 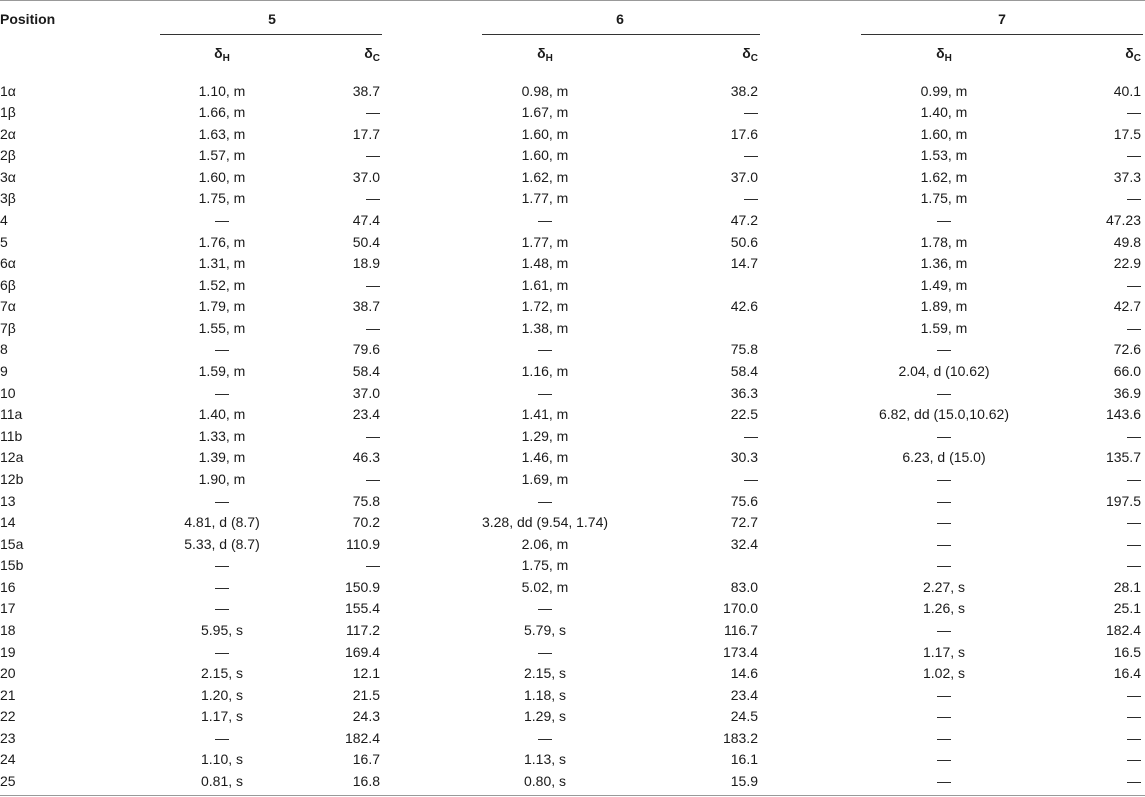 What do you see at coordinates (363, 630) in the screenshot?
I see `delta-c-5-cell: 117.2` at bounding box center [363, 630].